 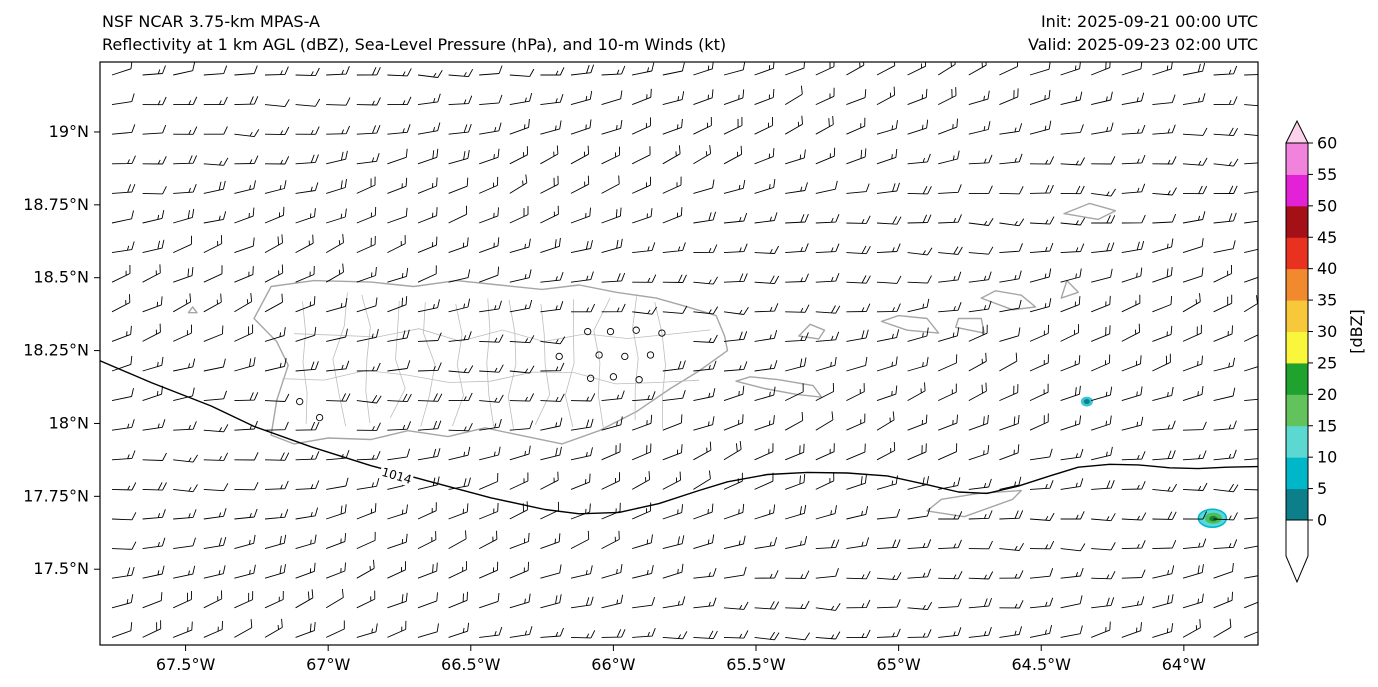 What do you see at coordinates (1297, 131) in the screenshot?
I see `colorbar-over-arrow` at bounding box center [1297, 131].